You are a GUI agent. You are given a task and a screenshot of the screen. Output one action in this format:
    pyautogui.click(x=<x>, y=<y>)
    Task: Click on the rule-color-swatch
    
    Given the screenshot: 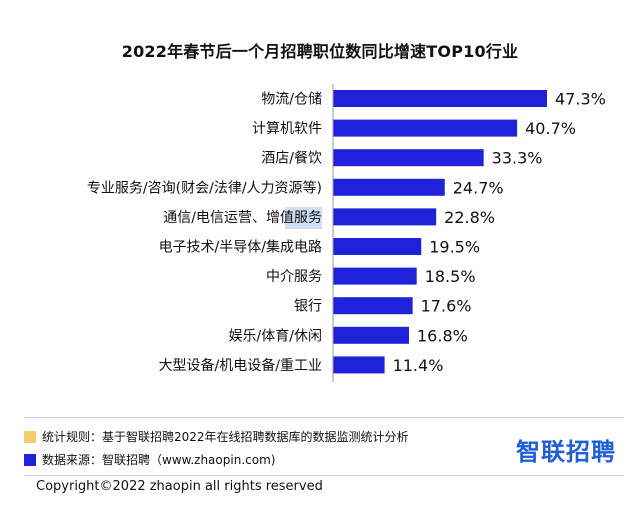 What is the action you would take?
    pyautogui.click(x=30, y=436)
    